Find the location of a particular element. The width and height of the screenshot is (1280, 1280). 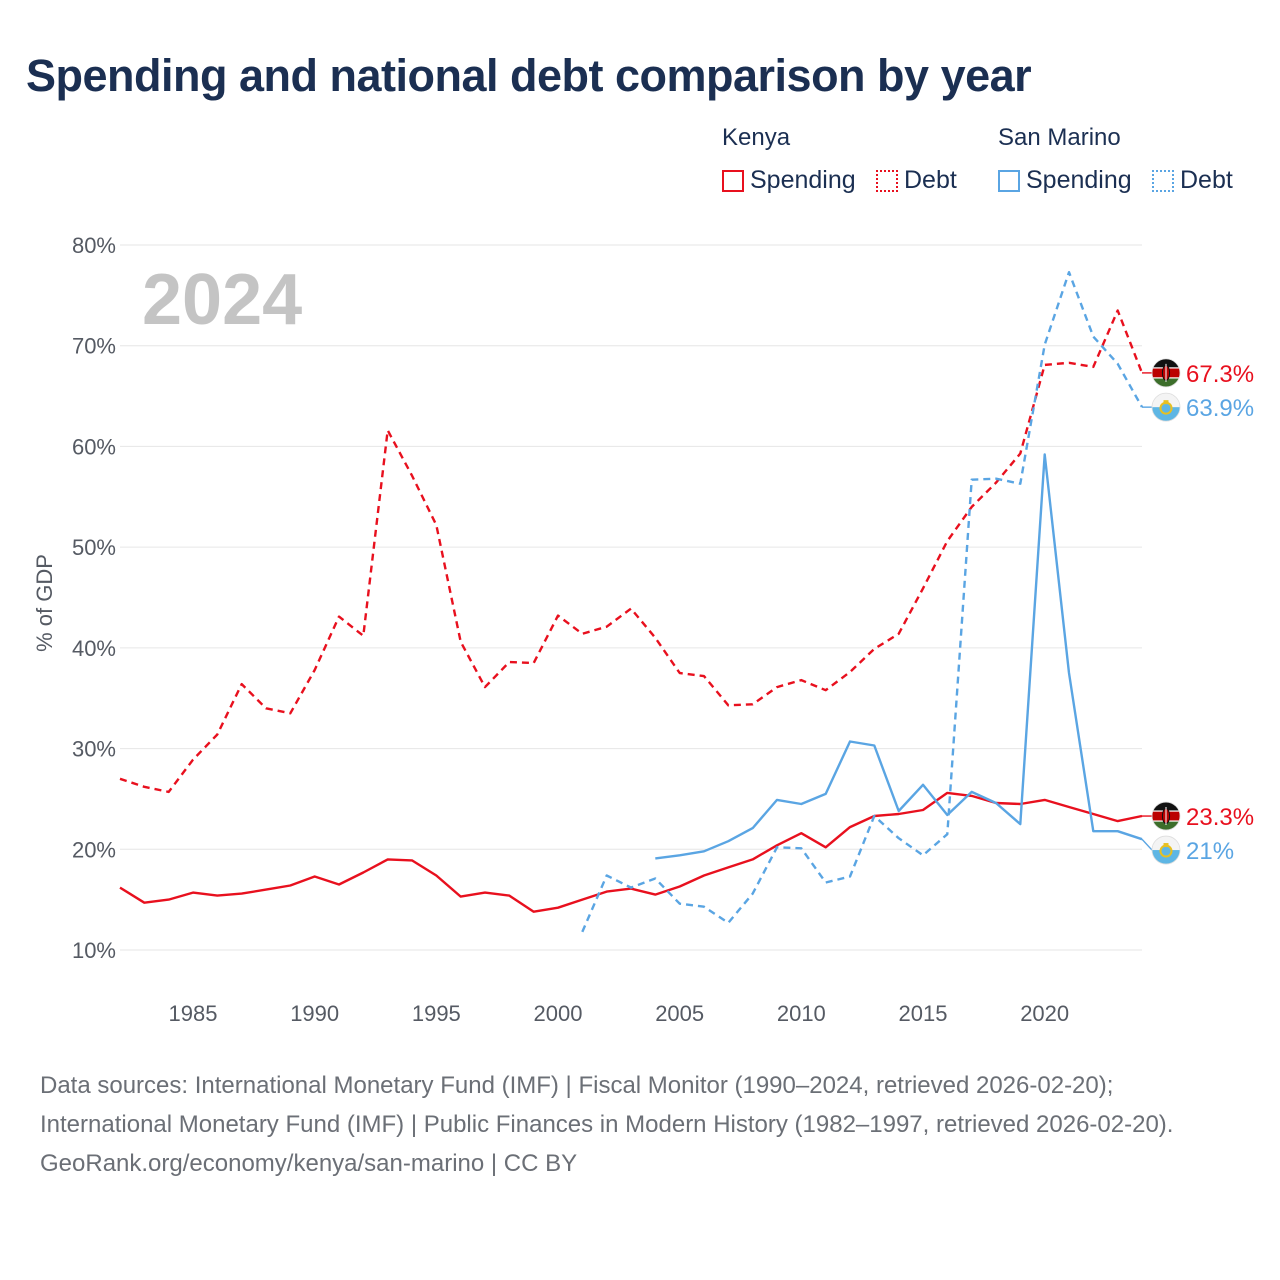

legend-item-san-marino-debt: Debt is located at coordinates (1192, 180).